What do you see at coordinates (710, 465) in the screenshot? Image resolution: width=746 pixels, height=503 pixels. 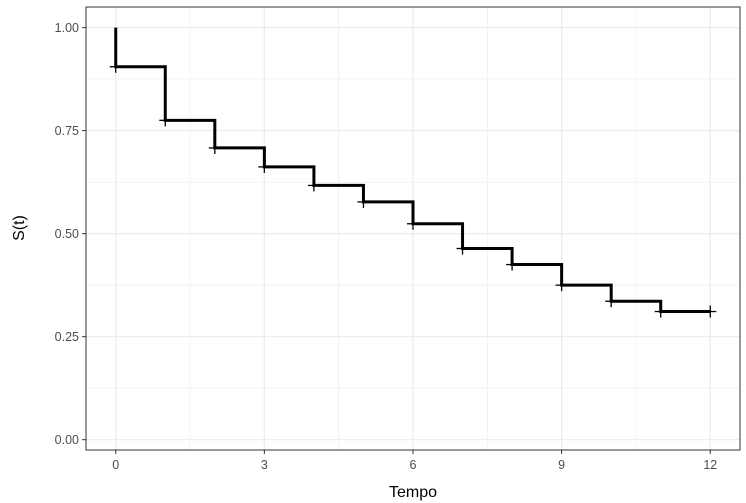 I see `x-tick-label: 12` at bounding box center [710, 465].